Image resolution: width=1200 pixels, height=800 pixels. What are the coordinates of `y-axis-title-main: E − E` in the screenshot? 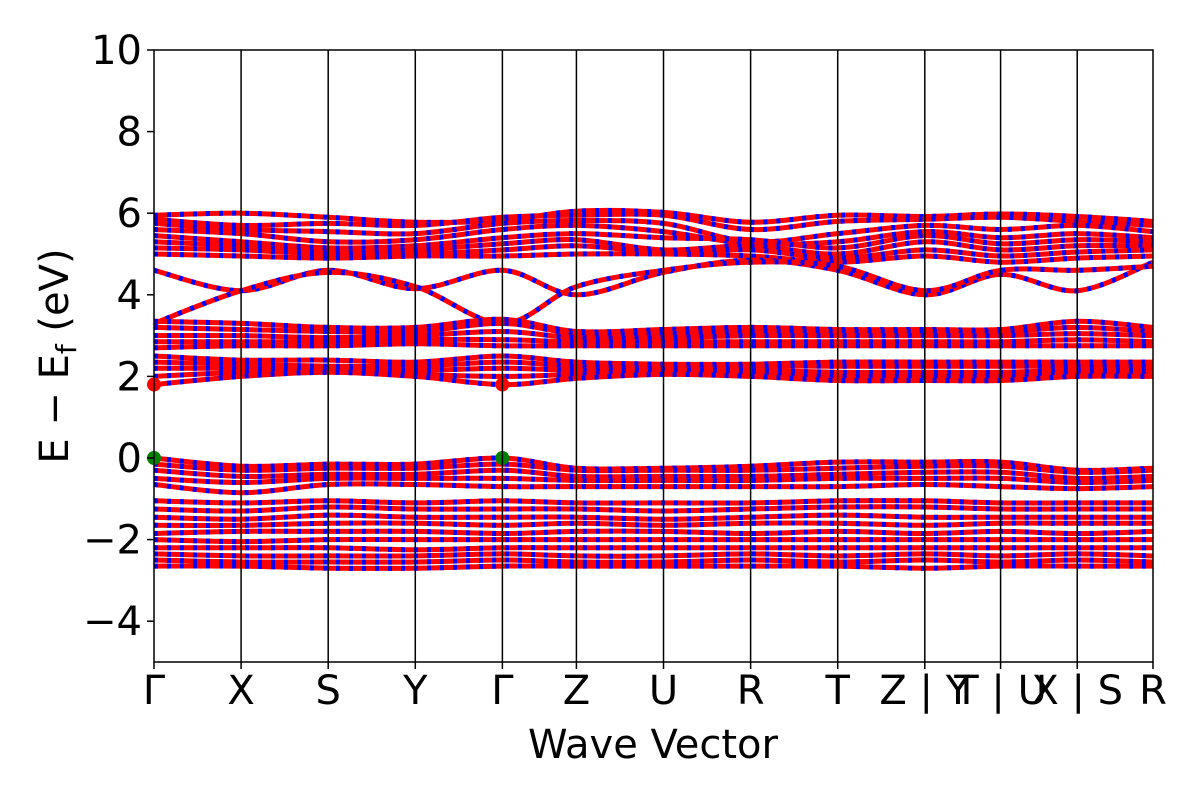 It's located at (55, 409).